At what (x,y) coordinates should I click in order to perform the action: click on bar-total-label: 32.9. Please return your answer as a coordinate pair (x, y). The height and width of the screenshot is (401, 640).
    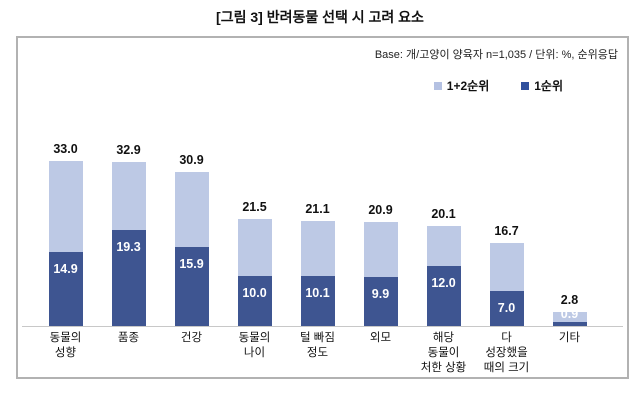
    Looking at the image, I should click on (128, 149).